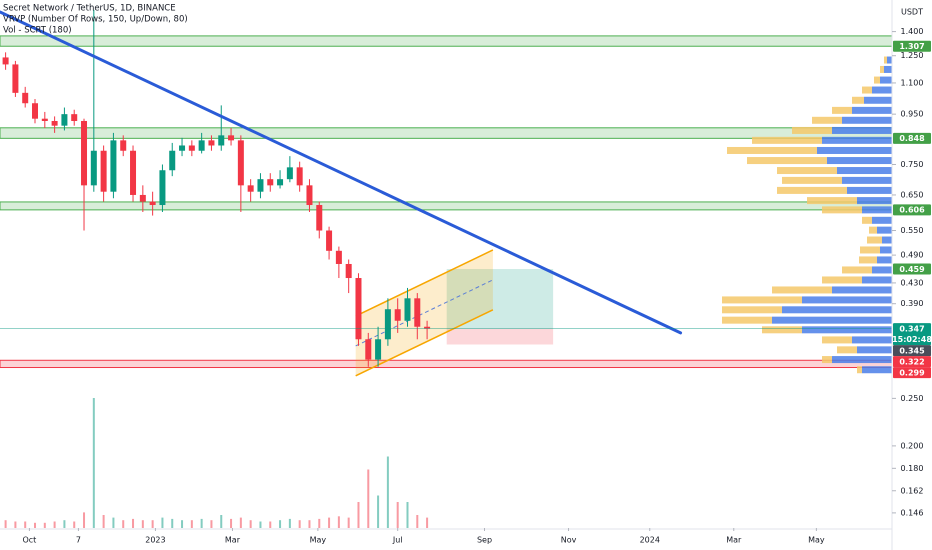  What do you see at coordinates (912, 194) in the screenshot?
I see `y-tick-label: 0.650` at bounding box center [912, 194].